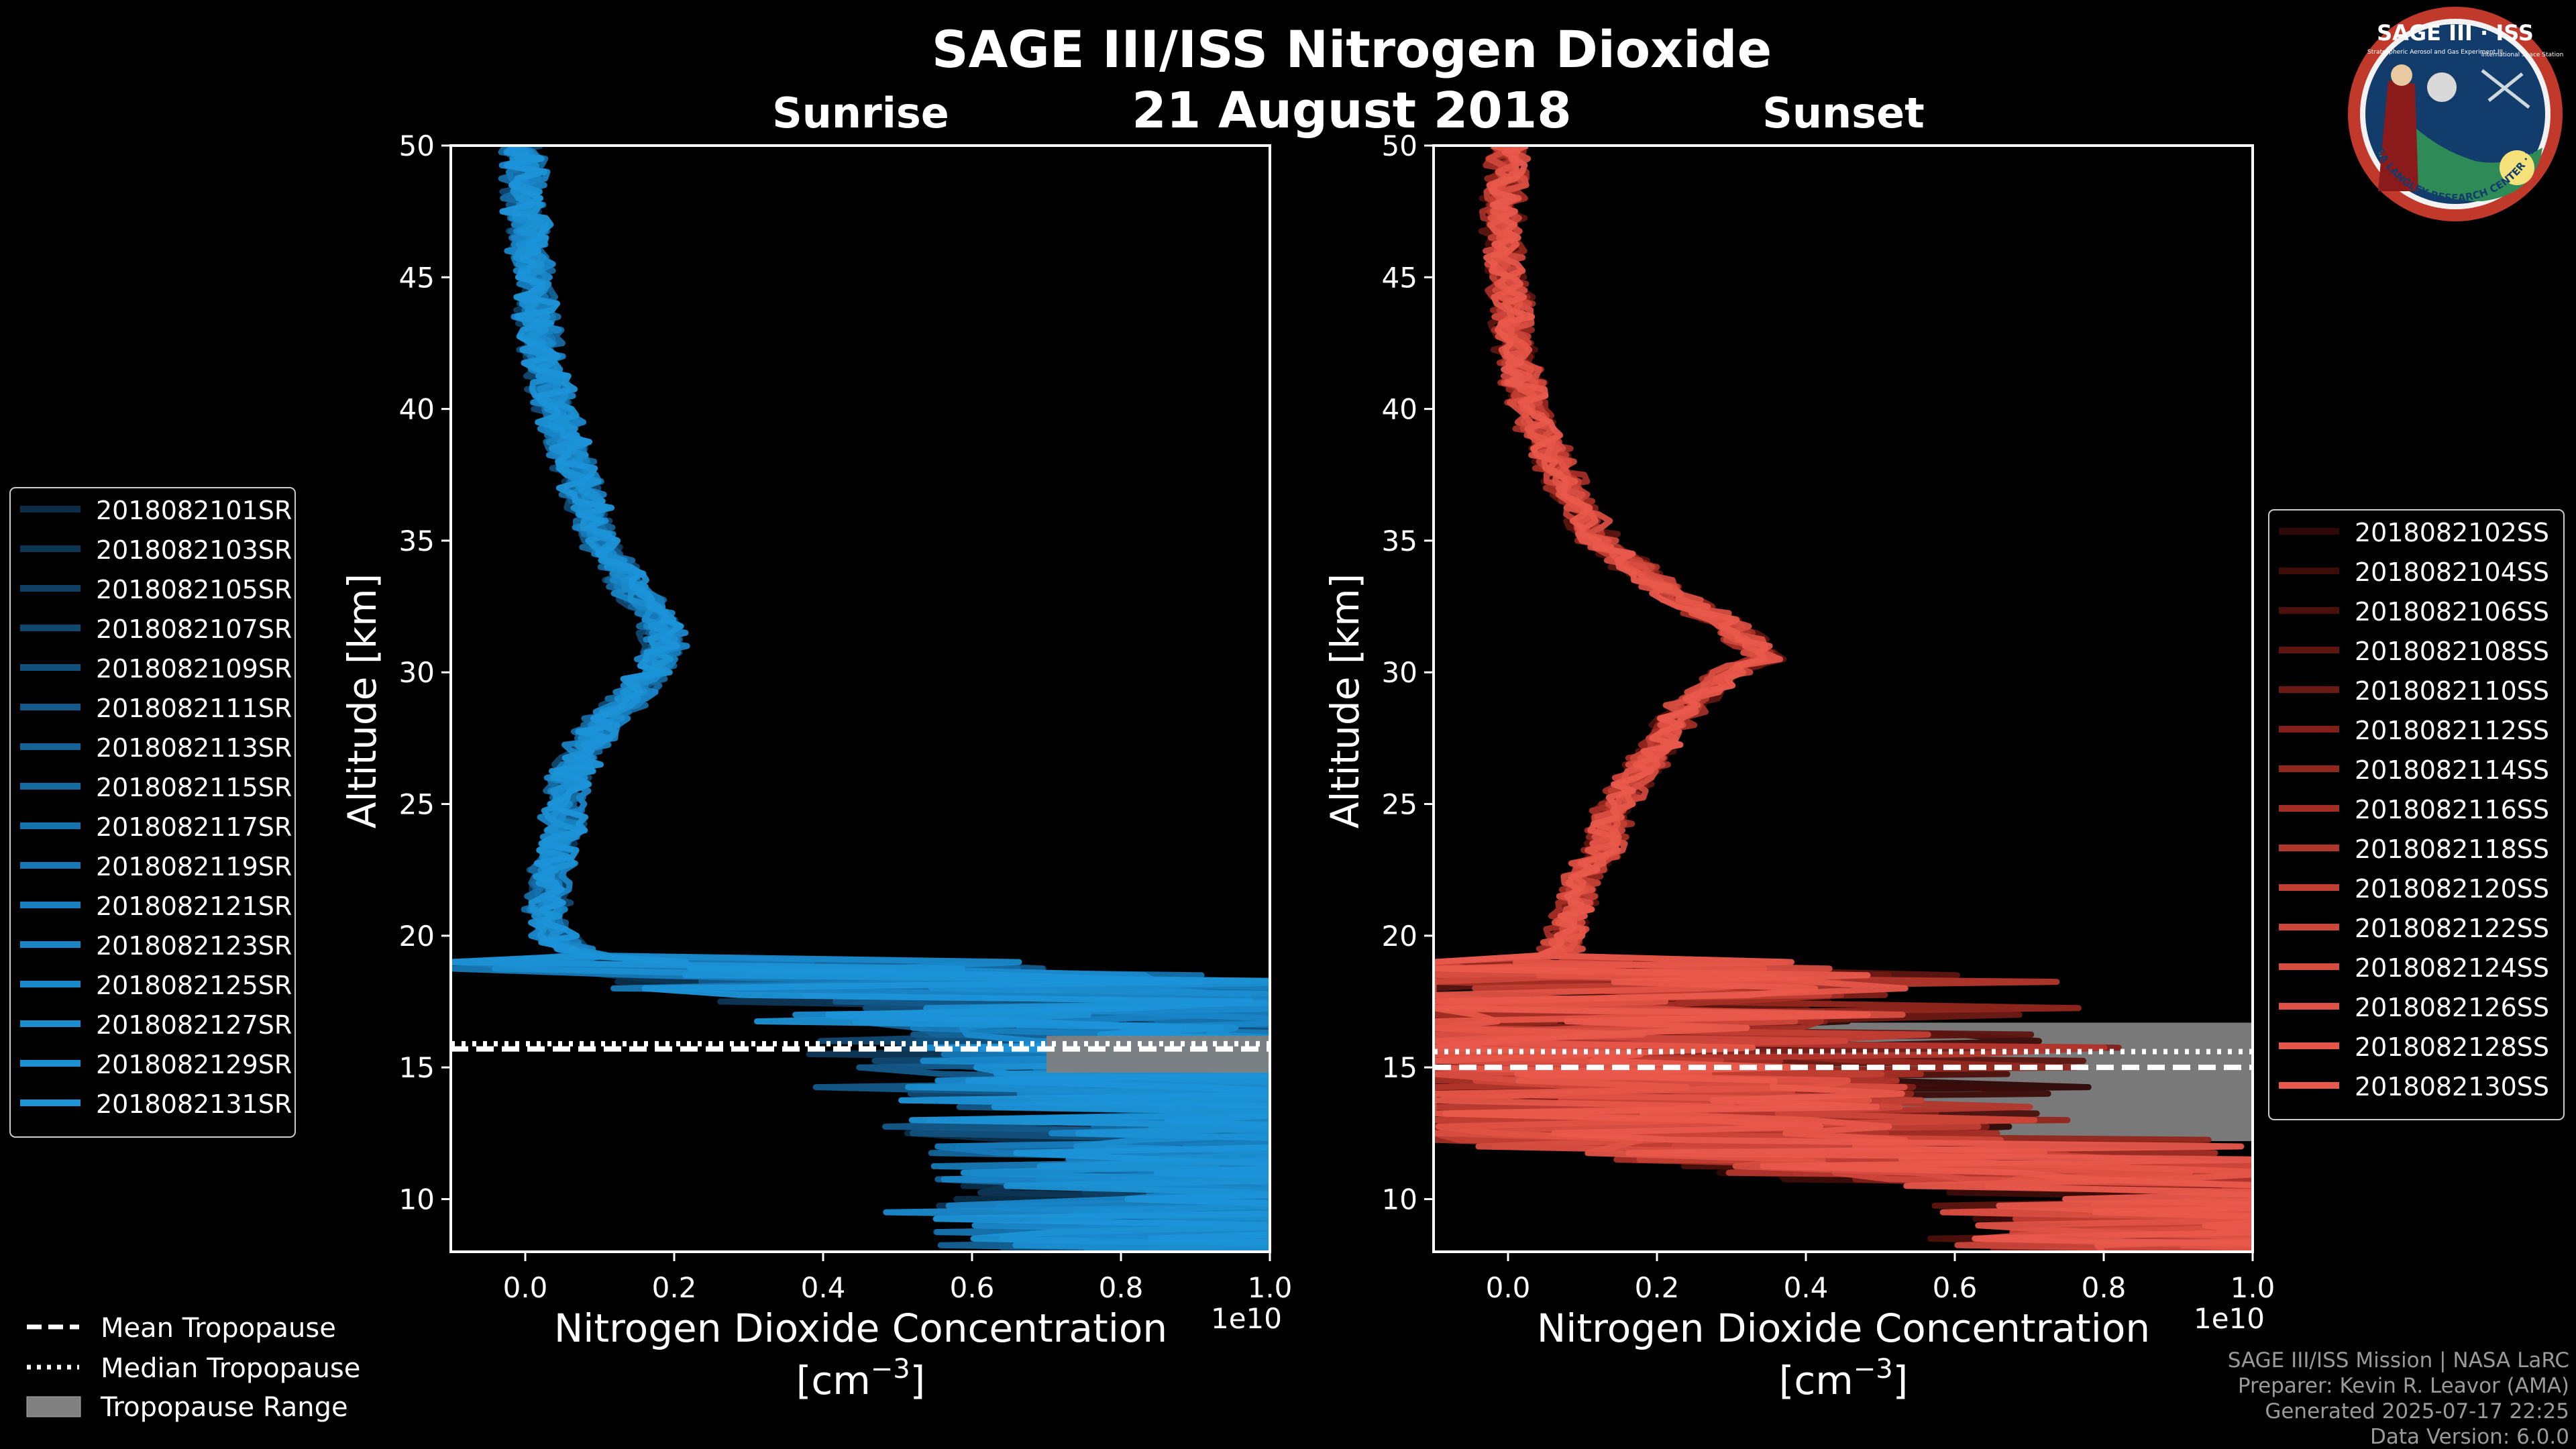 The image size is (2576, 1449). Describe the element at coordinates (194, 589) in the screenshot. I see `legend-entry: 2018082105SR` at that location.